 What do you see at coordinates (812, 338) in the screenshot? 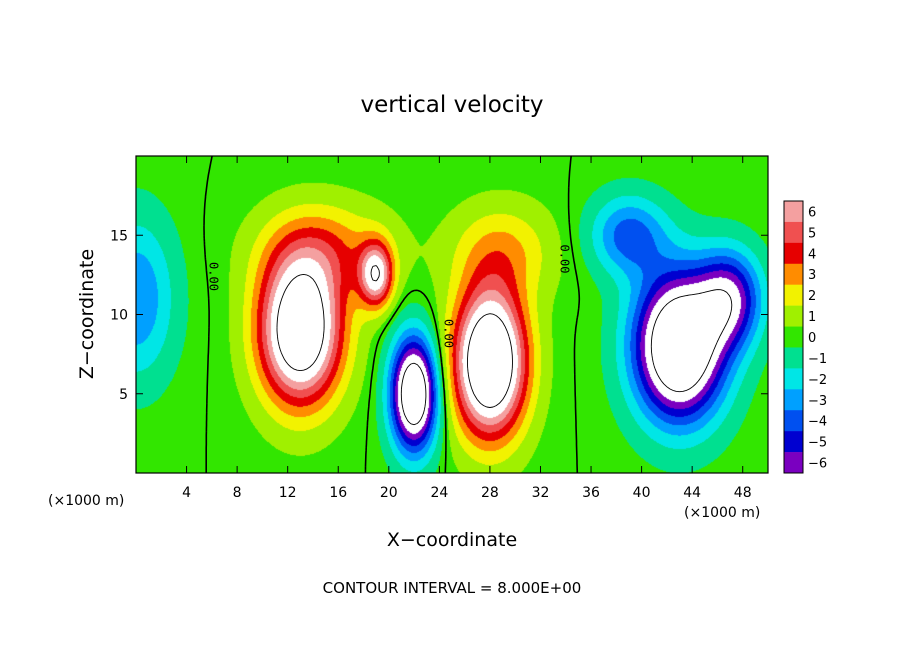
I see `colorbar-label: 0` at bounding box center [812, 338].